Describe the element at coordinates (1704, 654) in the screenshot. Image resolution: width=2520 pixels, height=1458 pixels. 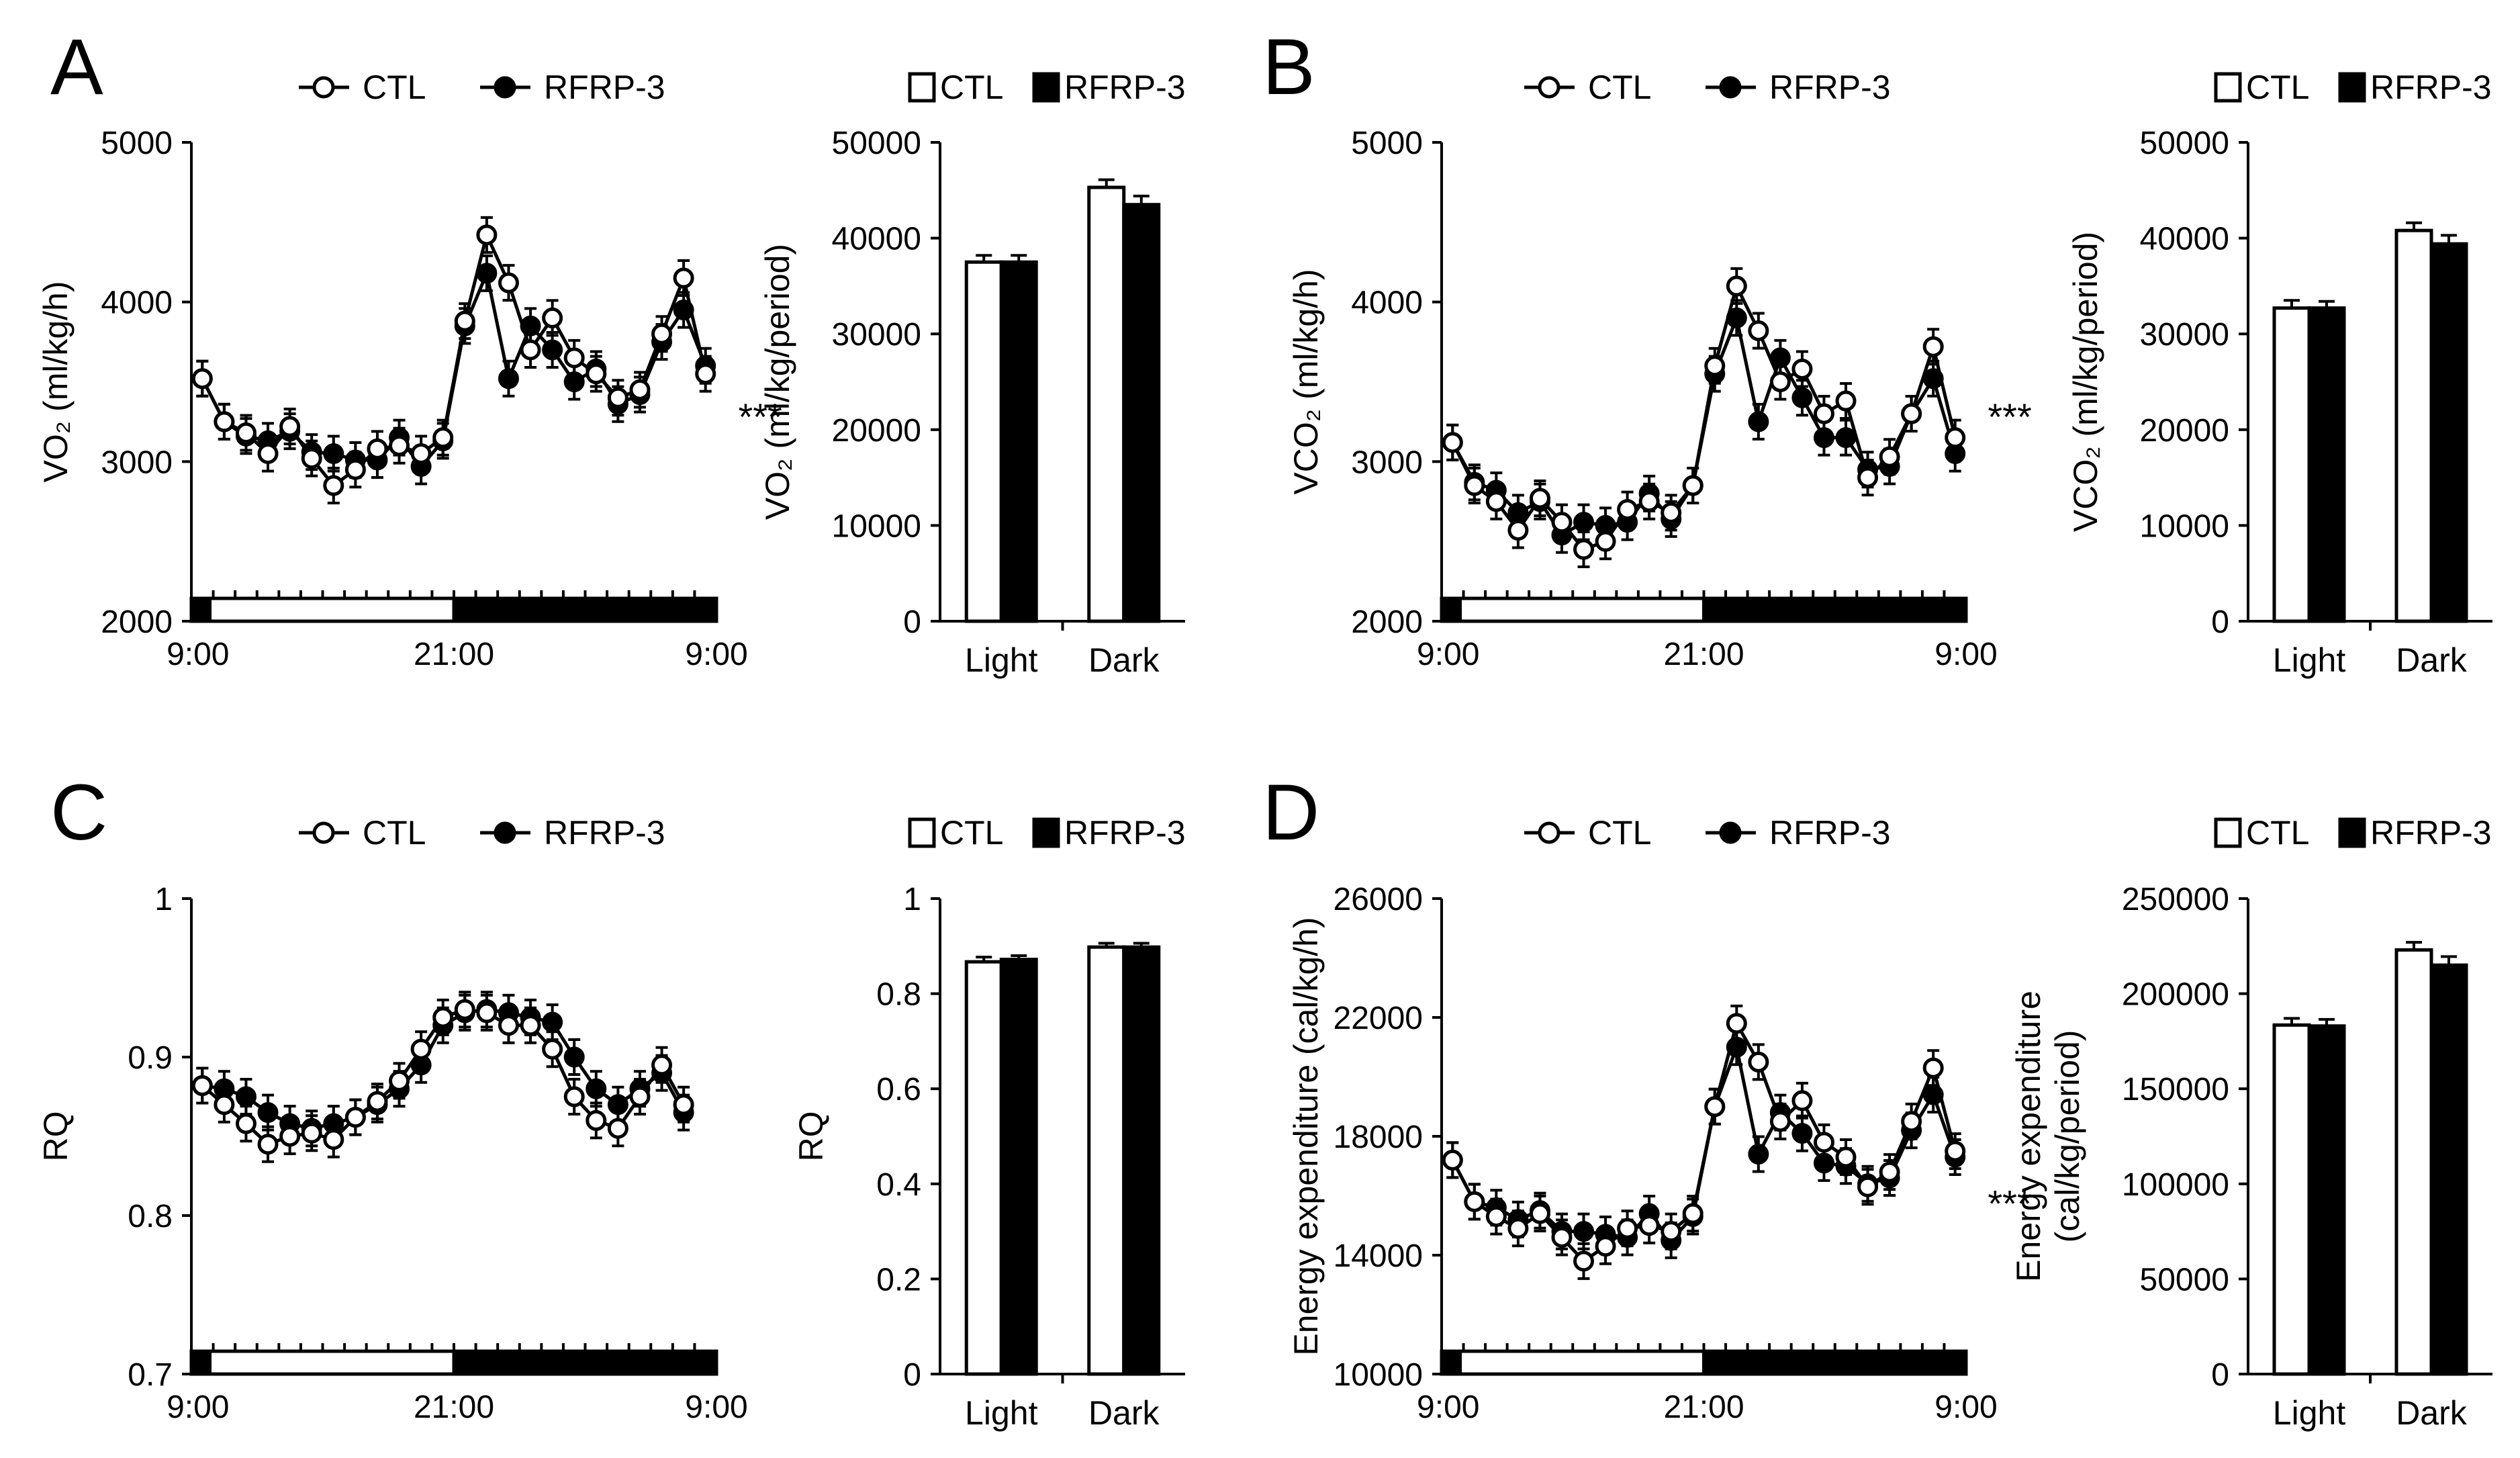
I see `x-tick-label: 21:00` at that location.